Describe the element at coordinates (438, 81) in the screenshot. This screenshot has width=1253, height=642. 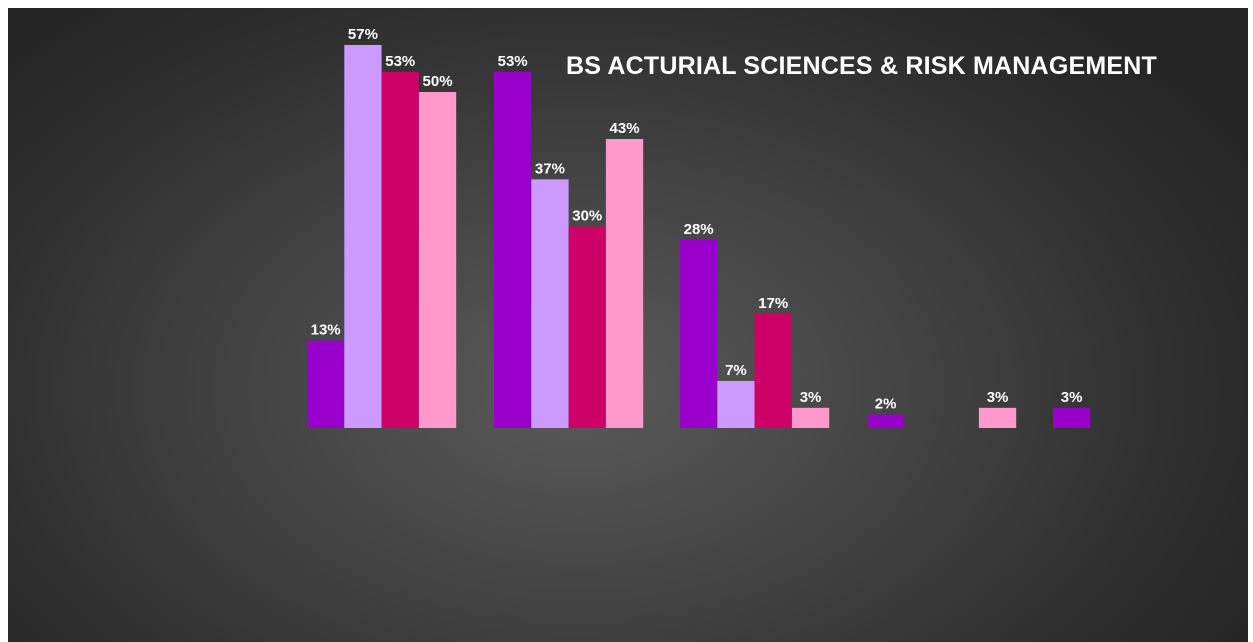
I see `data-label-s4-g1: 50%` at that location.